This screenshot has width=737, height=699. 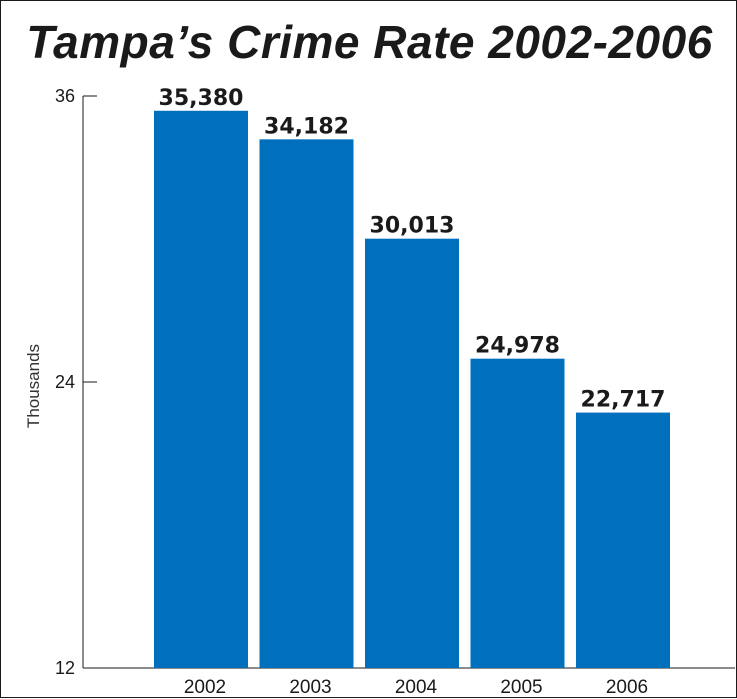 I want to click on chart-title: Tampa’s Crime Rate 2002-2006, so click(x=369, y=42).